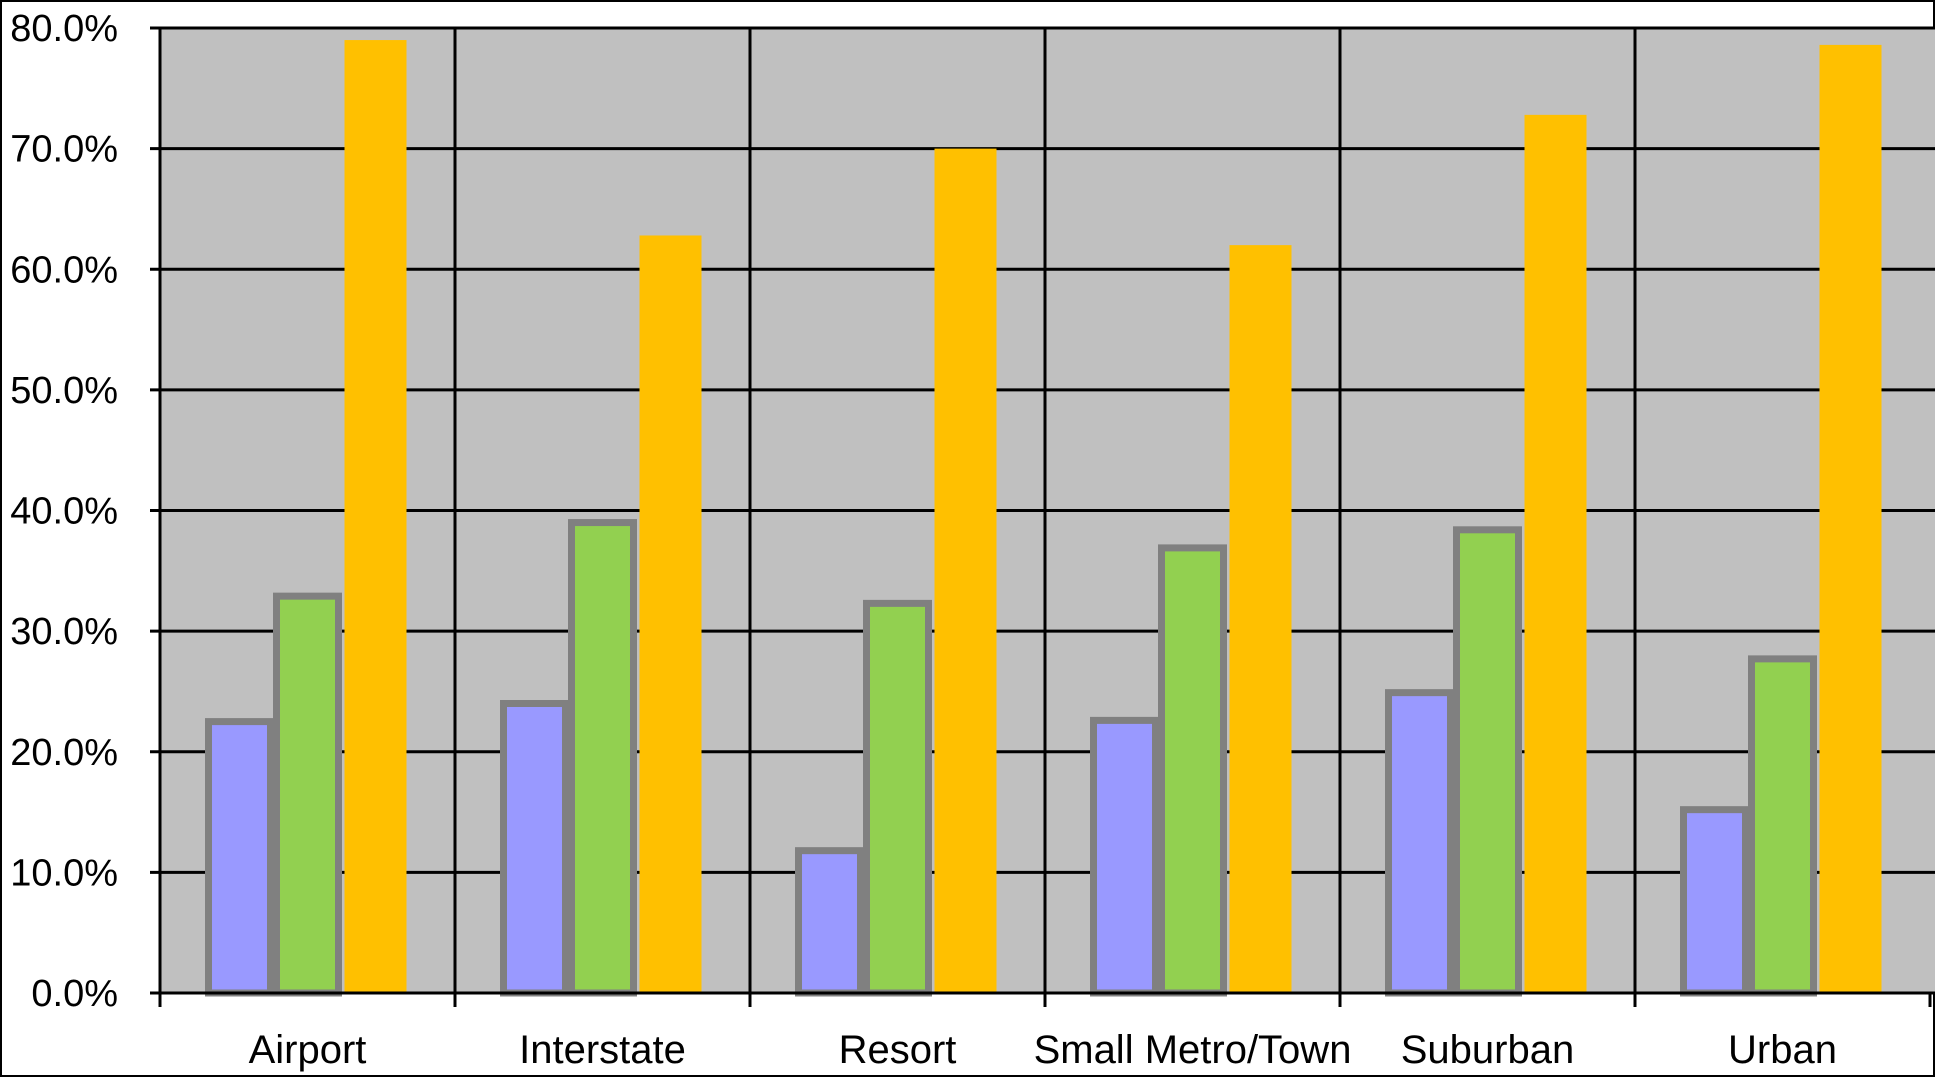 The width and height of the screenshot is (1935, 1082). What do you see at coordinates (239, 857) in the screenshot?
I see `bar-1-airport` at bounding box center [239, 857].